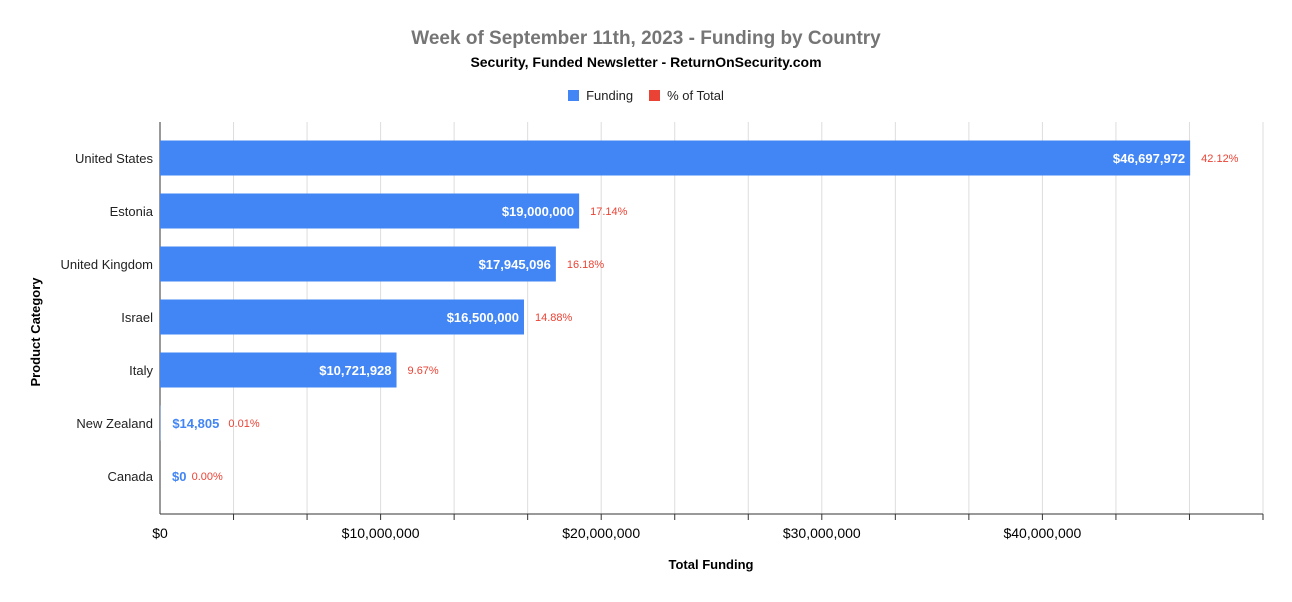  I want to click on legend-swatch-percent, so click(655, 95).